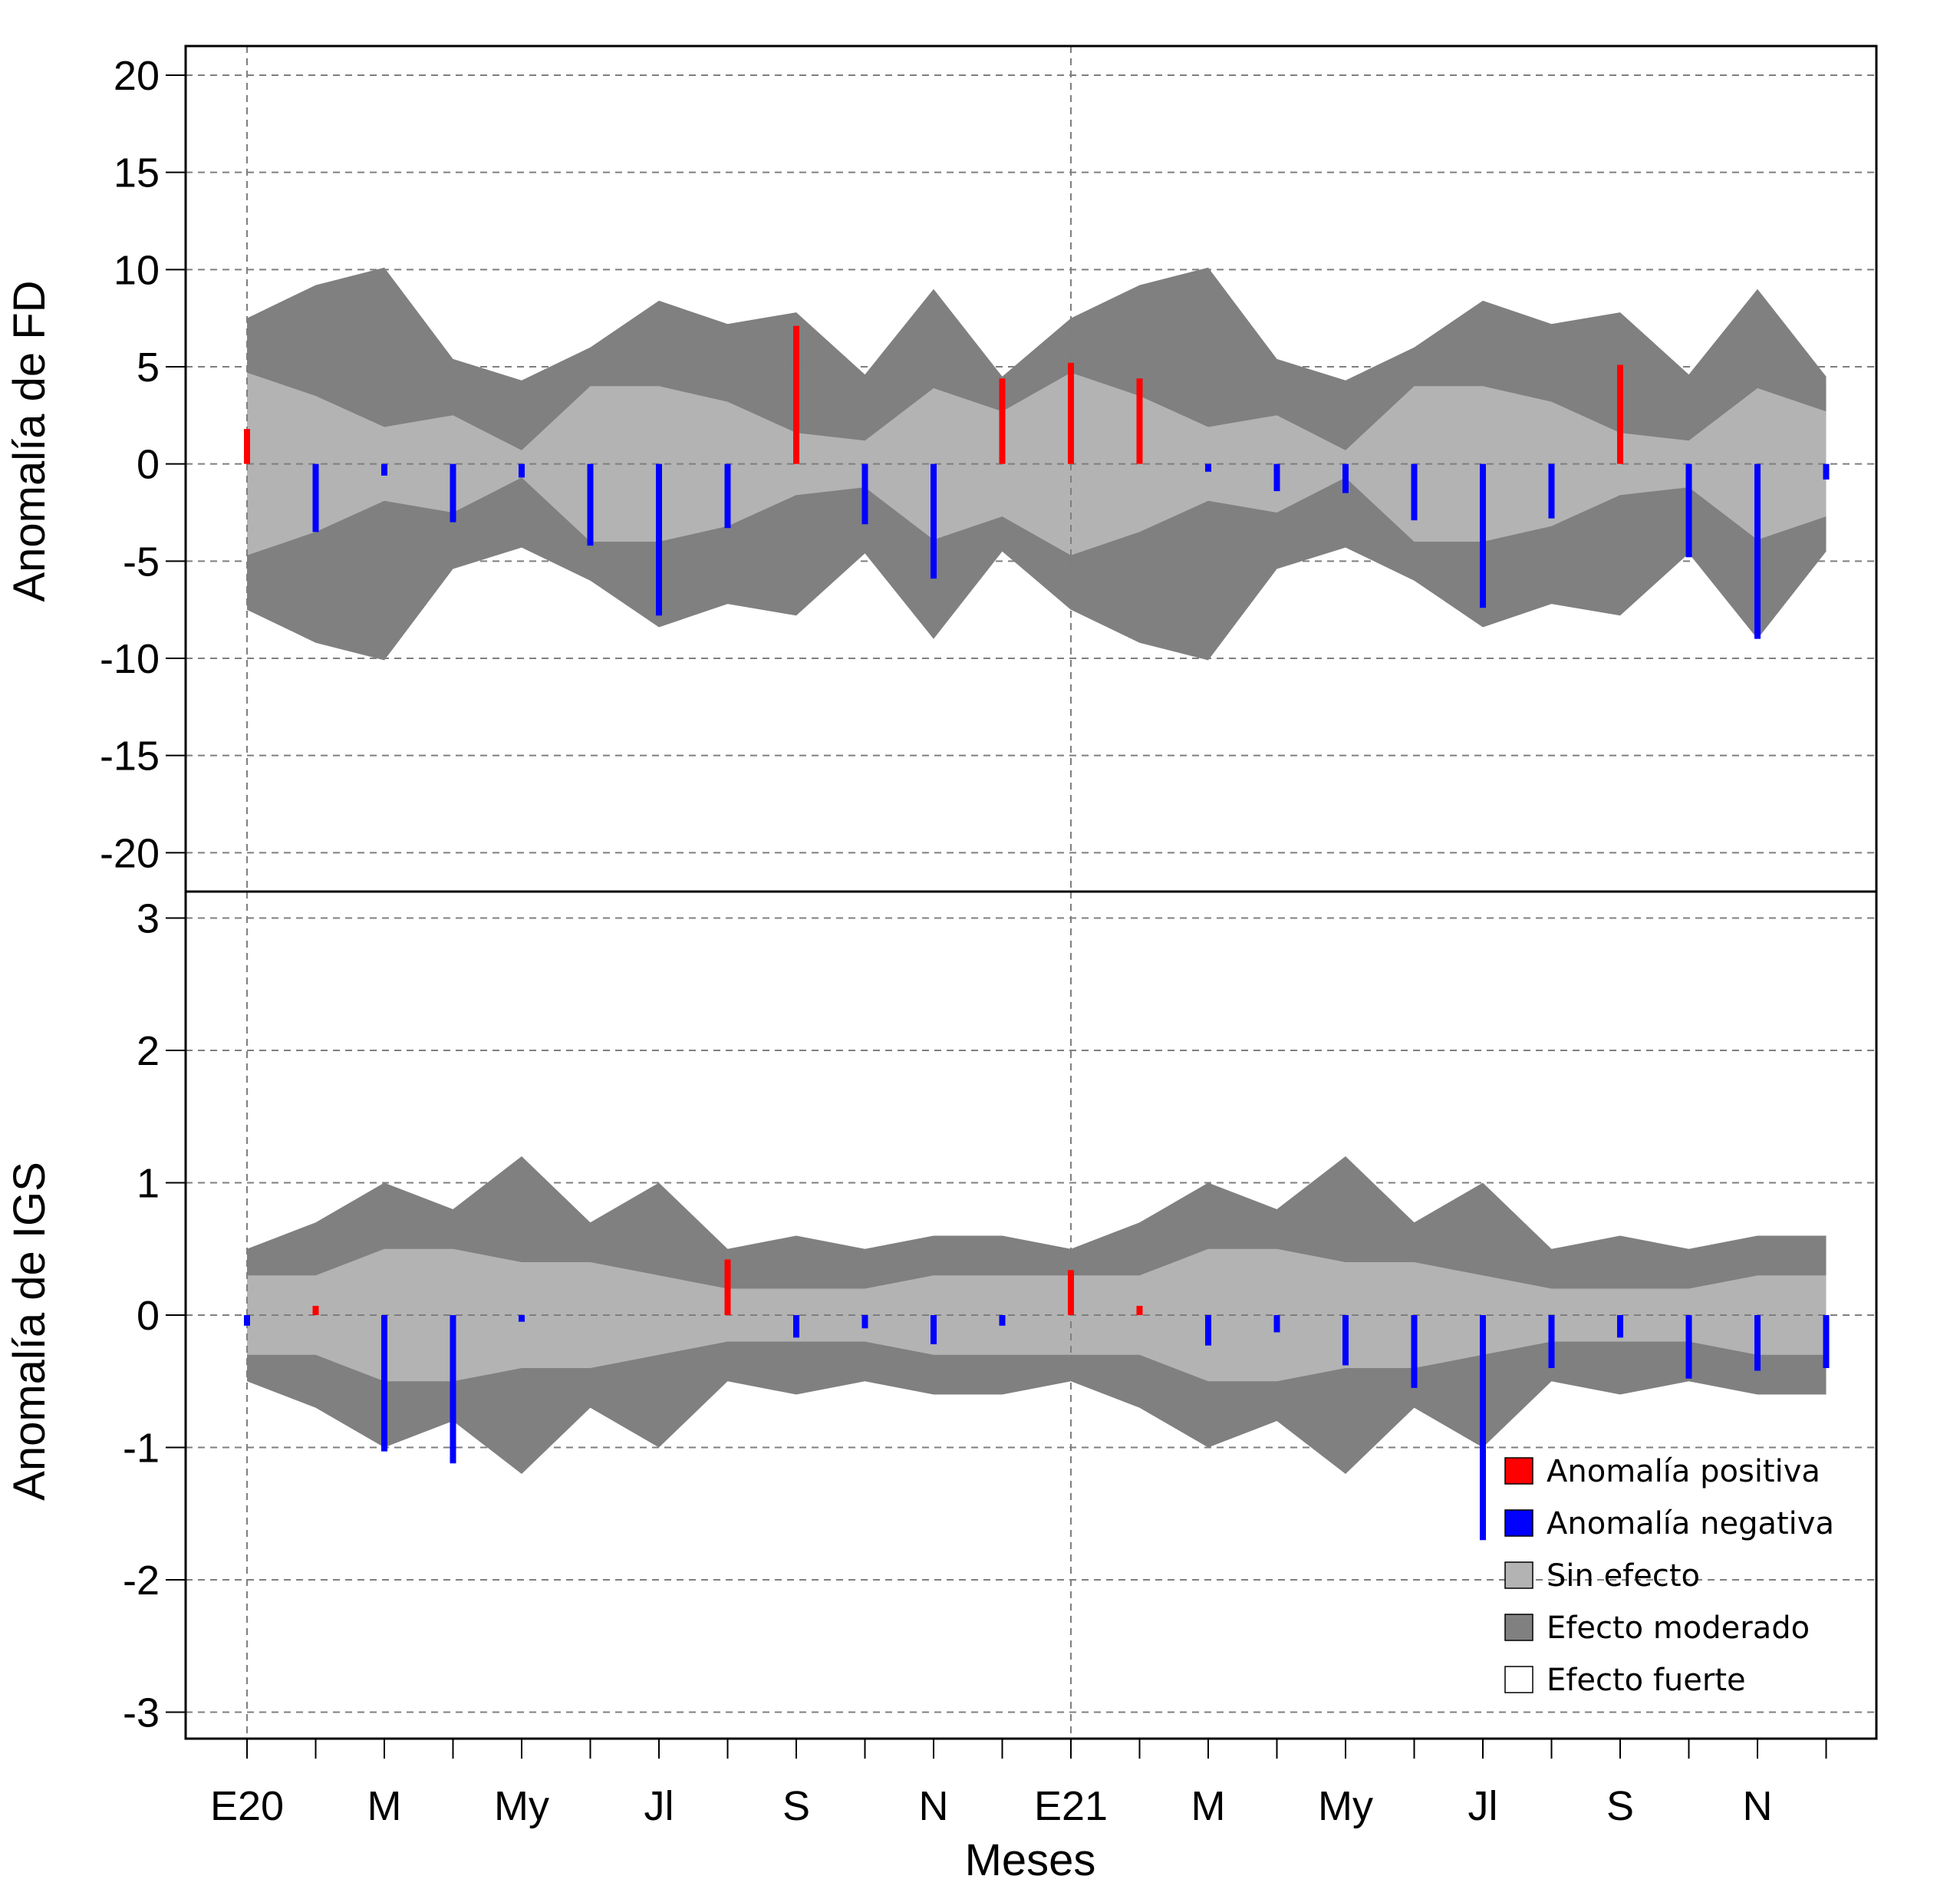 This screenshot has height=1899, width=1960. Describe the element at coordinates (148, 919) in the screenshot. I see `bottom-y-tick-label: 3` at that location.